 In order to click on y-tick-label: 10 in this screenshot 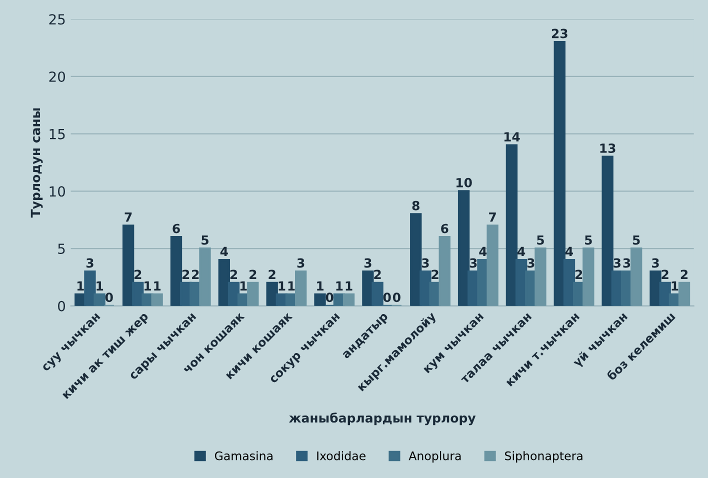, I will do `click(58, 191)`.